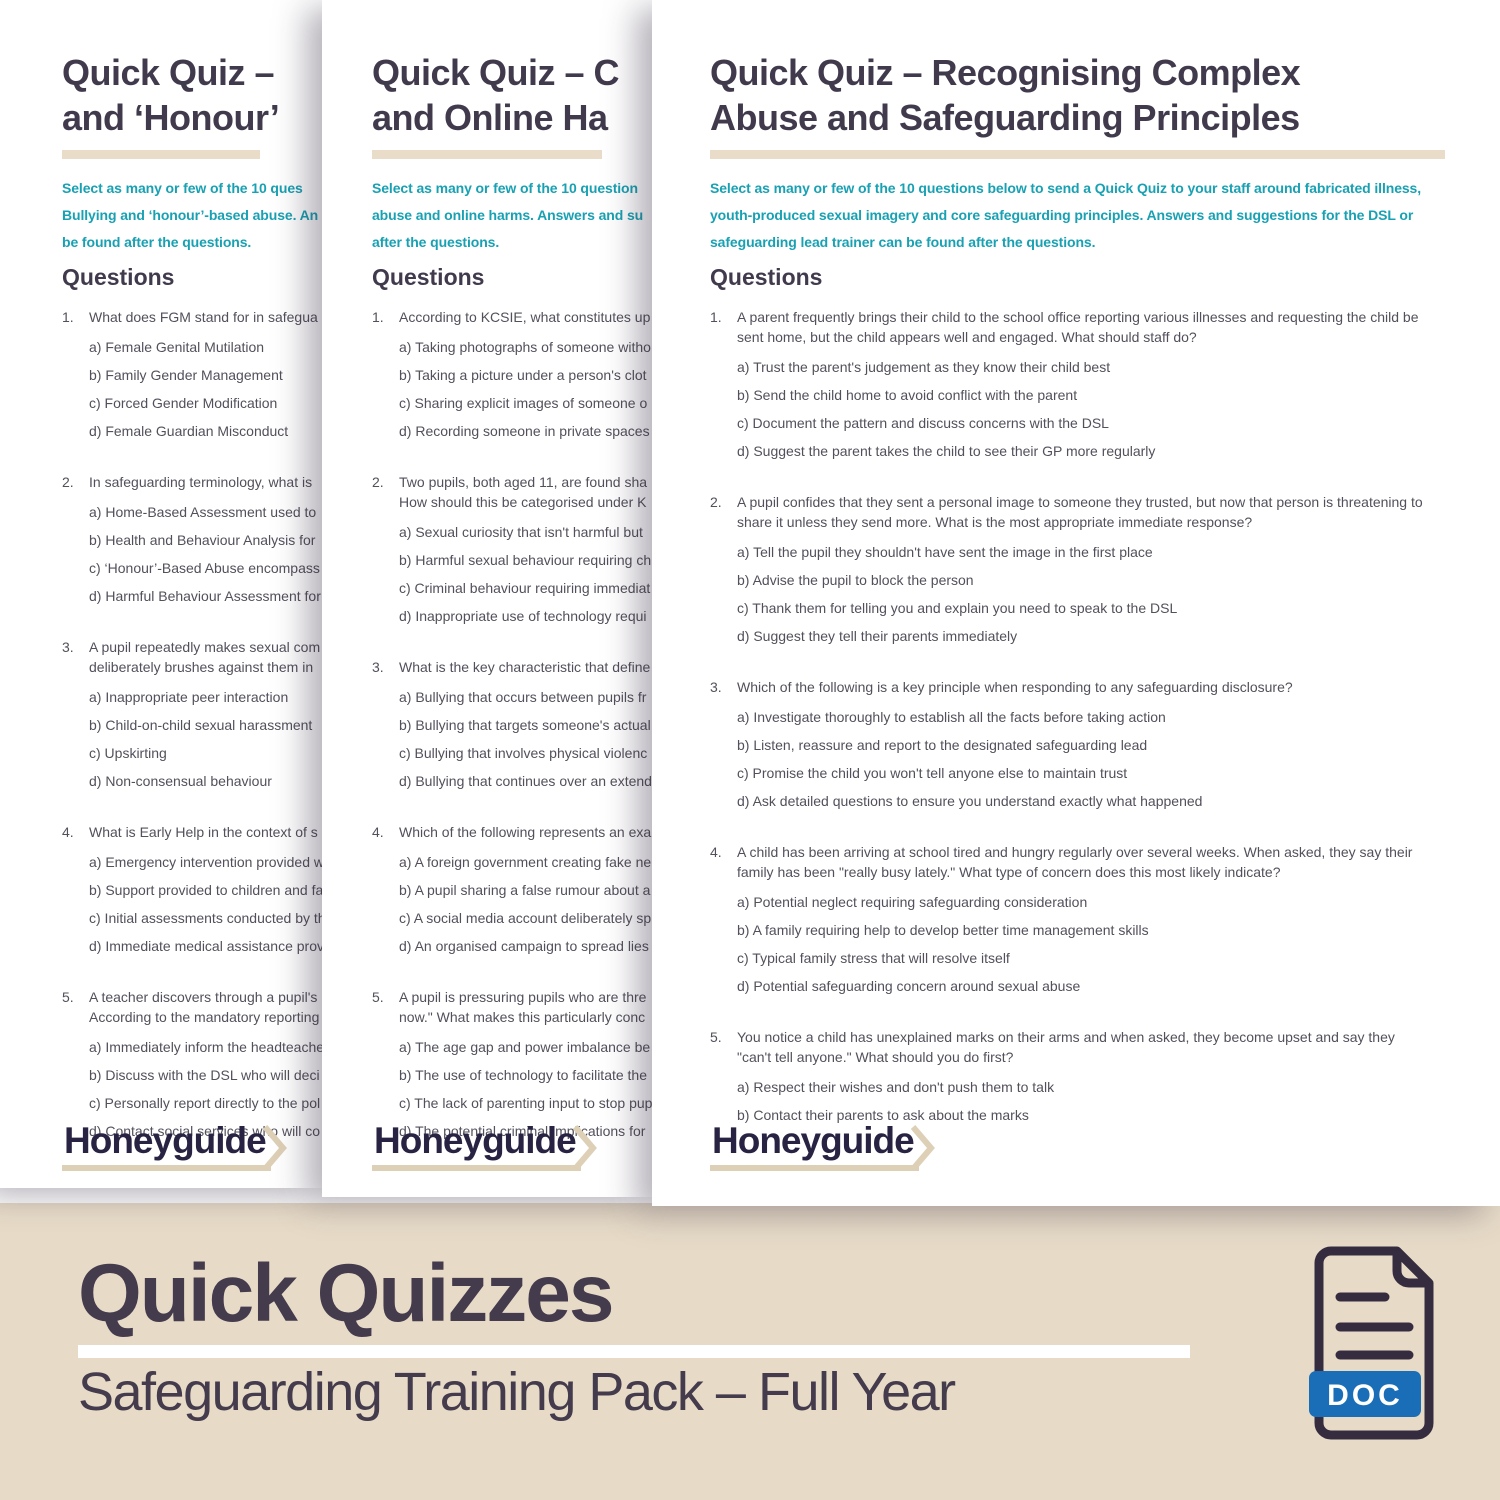 This screenshot has width=1500, height=1500. Describe the element at coordinates (523, 482) in the screenshot. I see `question-text: Two pupils, both aged 11, are found sha` at that location.